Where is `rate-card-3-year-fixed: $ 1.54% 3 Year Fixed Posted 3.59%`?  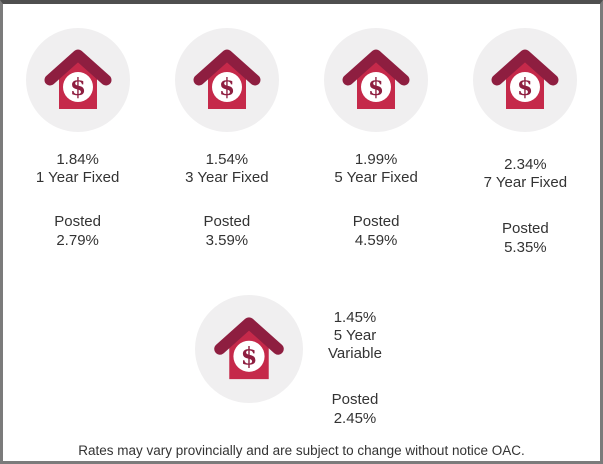 rate-card-3-year-fixed: $ 1.54% 3 Year Fixed Posted 3.59% is located at coordinates (226, 142).